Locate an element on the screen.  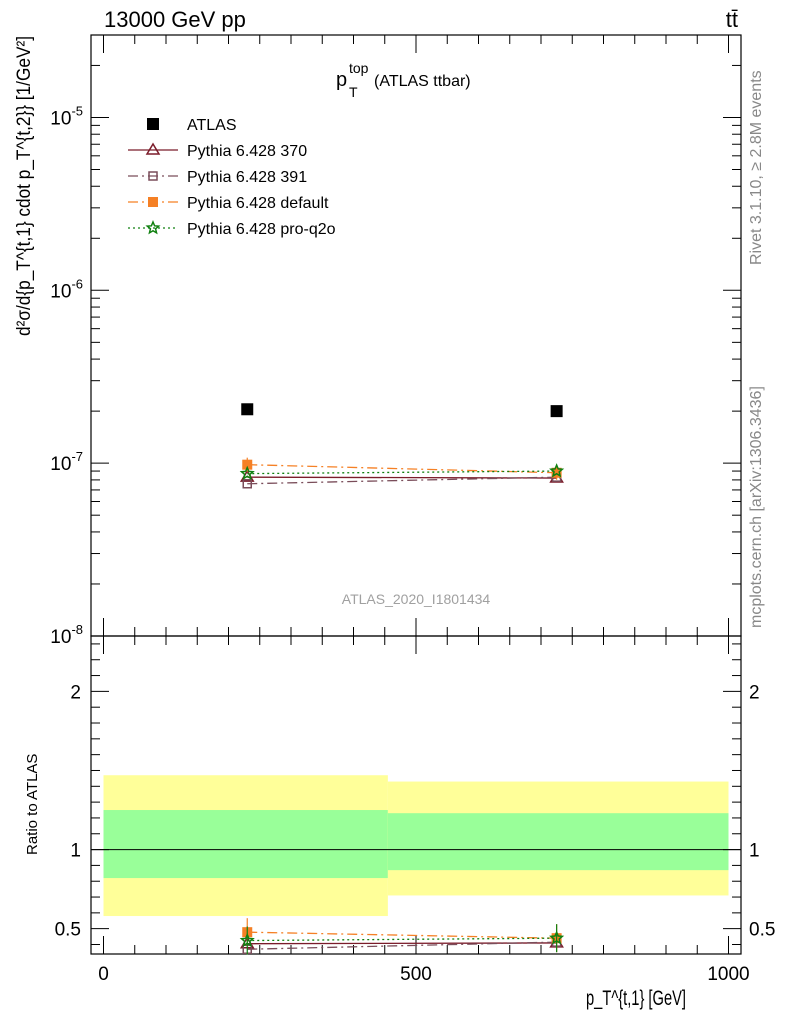
ratio-y-tick-label-right: 2 is located at coordinates (754, 692).